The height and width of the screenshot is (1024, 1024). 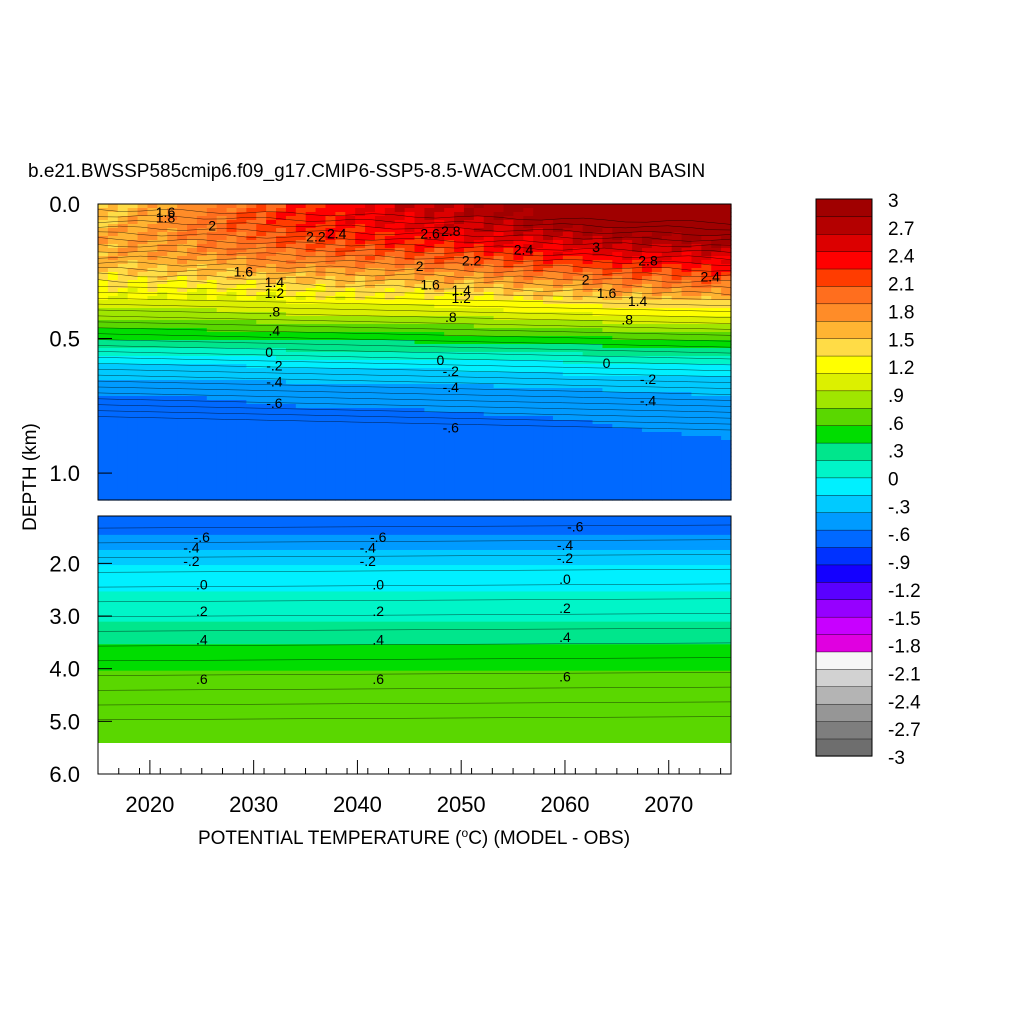 I want to click on lower-band, so click(x=414, y=688).